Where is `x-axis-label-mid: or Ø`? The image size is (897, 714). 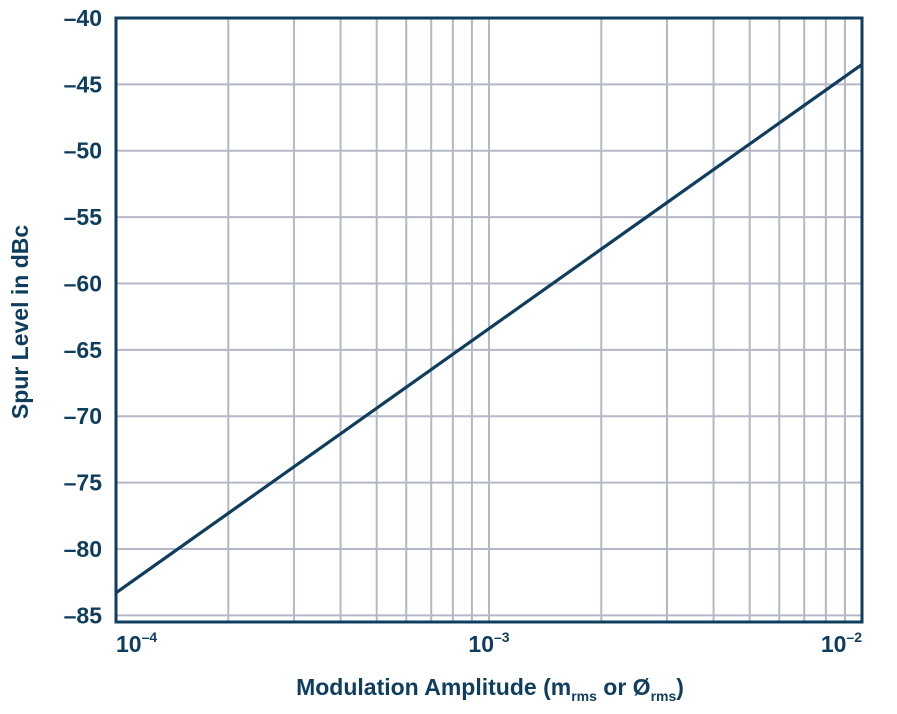
x-axis-label-mid: or Ø is located at coordinates (624, 687).